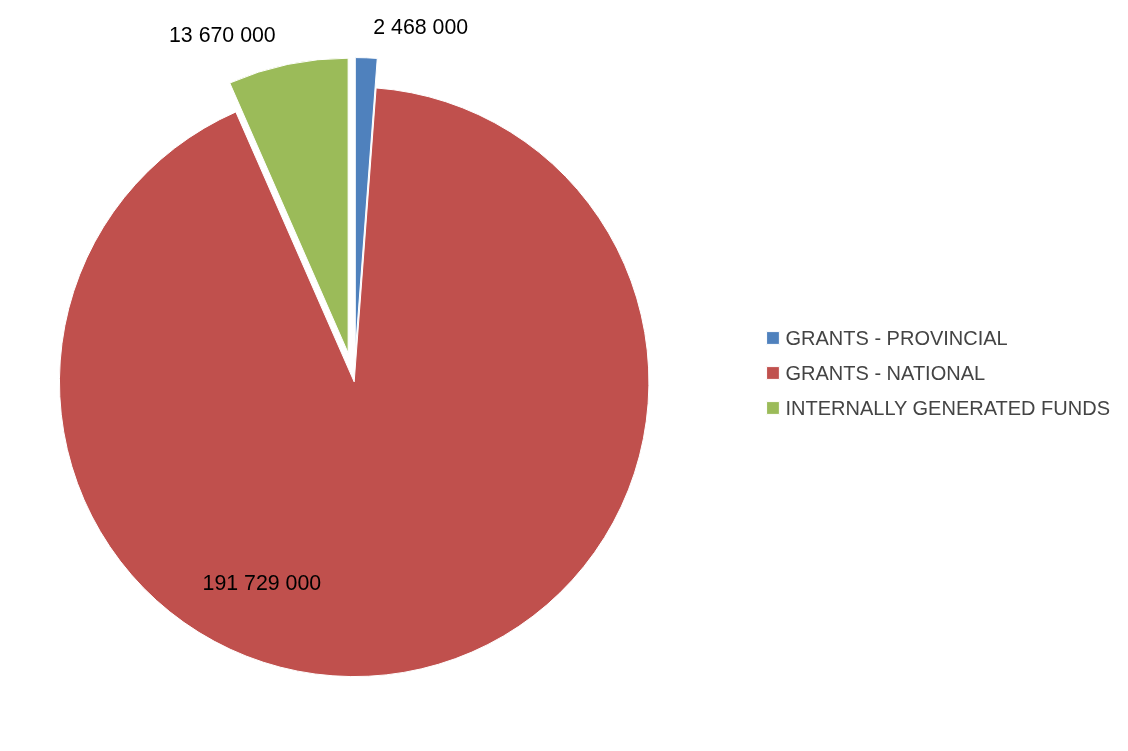 This screenshot has height=751, width=1128. What do you see at coordinates (421, 27) in the screenshot?
I see `data-label: 2 468 000` at bounding box center [421, 27].